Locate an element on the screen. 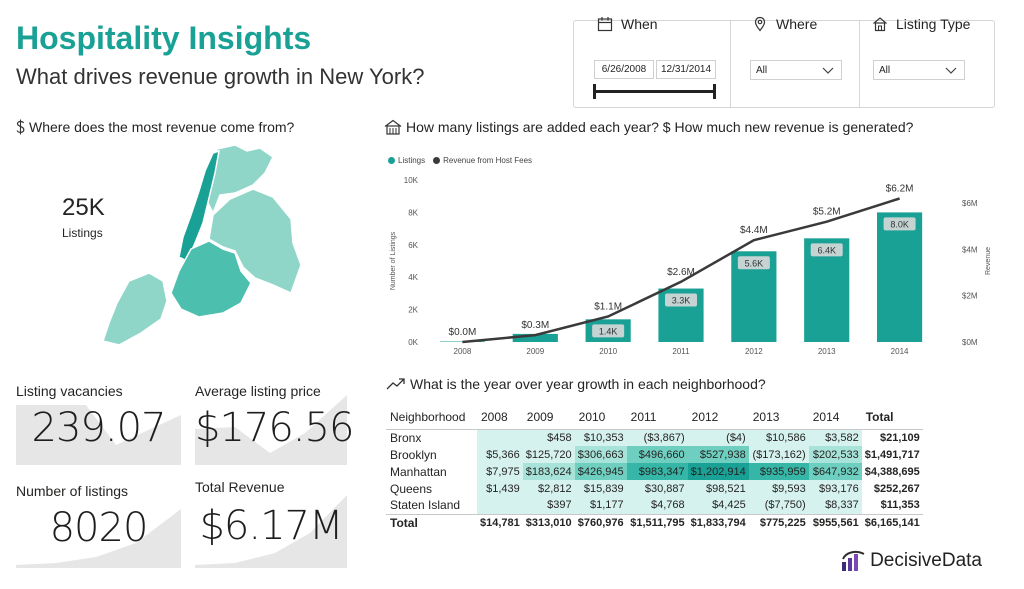 This screenshot has height=589, width=1024. end-date-input: 12/31/2014 is located at coordinates (686, 69).